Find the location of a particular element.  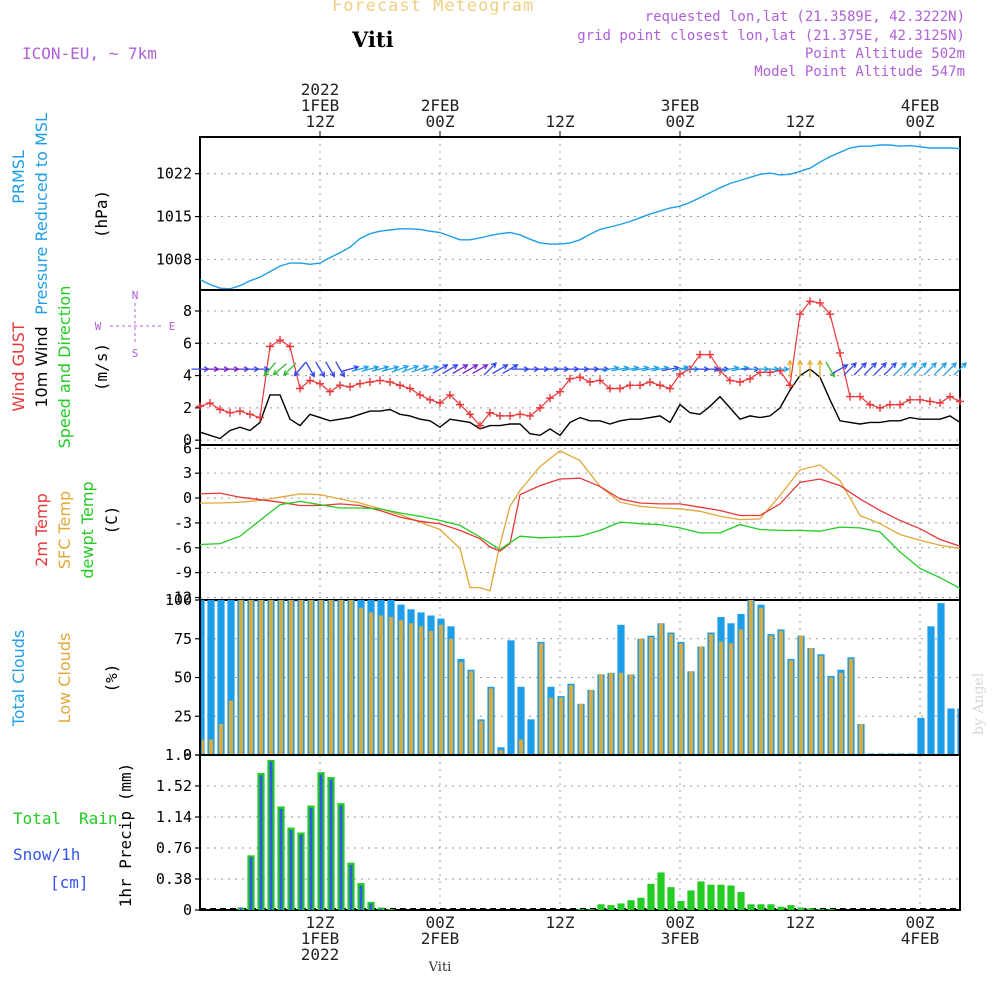

bottom-time-label: 00Z is located at coordinates (680, 922).